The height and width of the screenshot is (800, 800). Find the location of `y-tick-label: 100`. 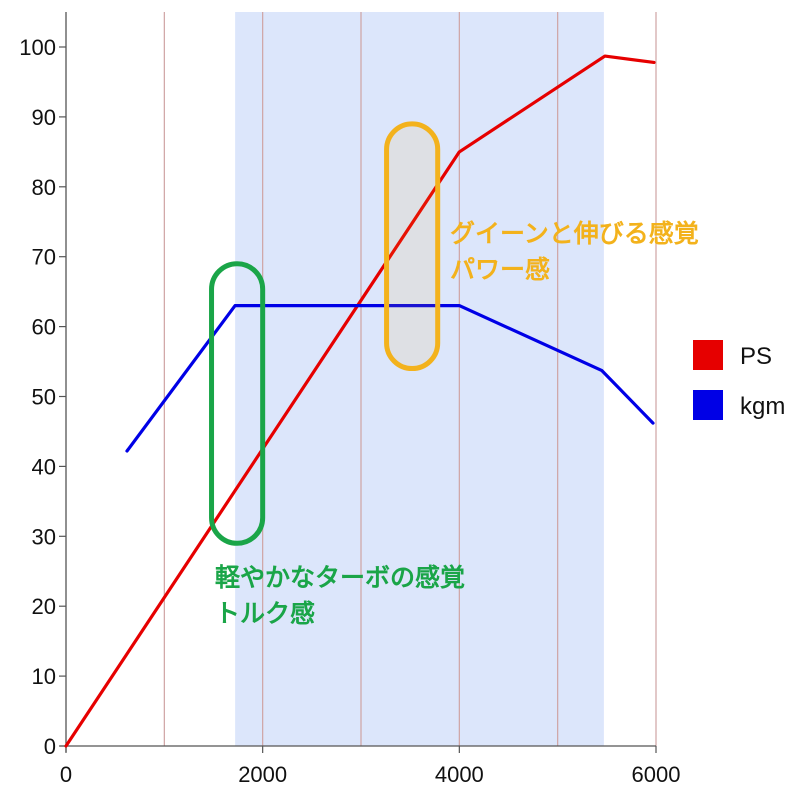

y-tick-label: 100 is located at coordinates (37, 47).